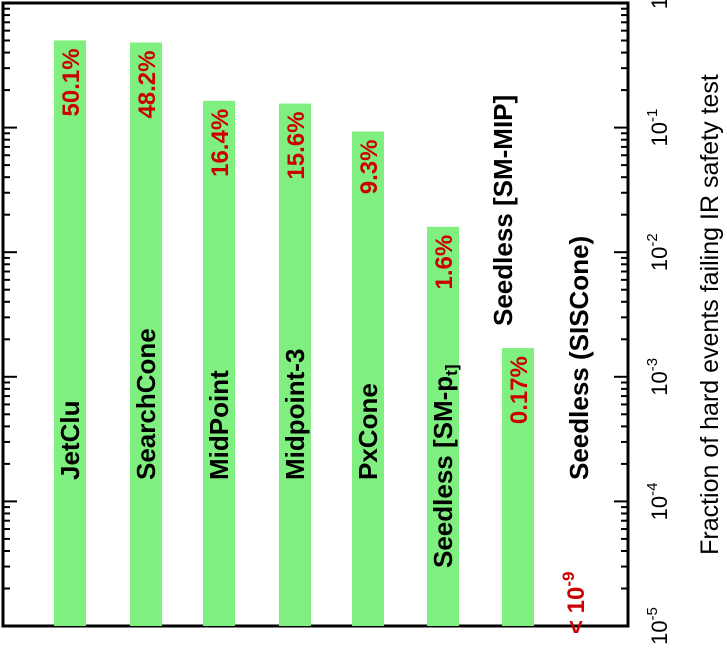 This screenshot has height=652, width=727. Describe the element at coordinates (295, 414) in the screenshot. I see `category-label: Midpoint-3` at that location.